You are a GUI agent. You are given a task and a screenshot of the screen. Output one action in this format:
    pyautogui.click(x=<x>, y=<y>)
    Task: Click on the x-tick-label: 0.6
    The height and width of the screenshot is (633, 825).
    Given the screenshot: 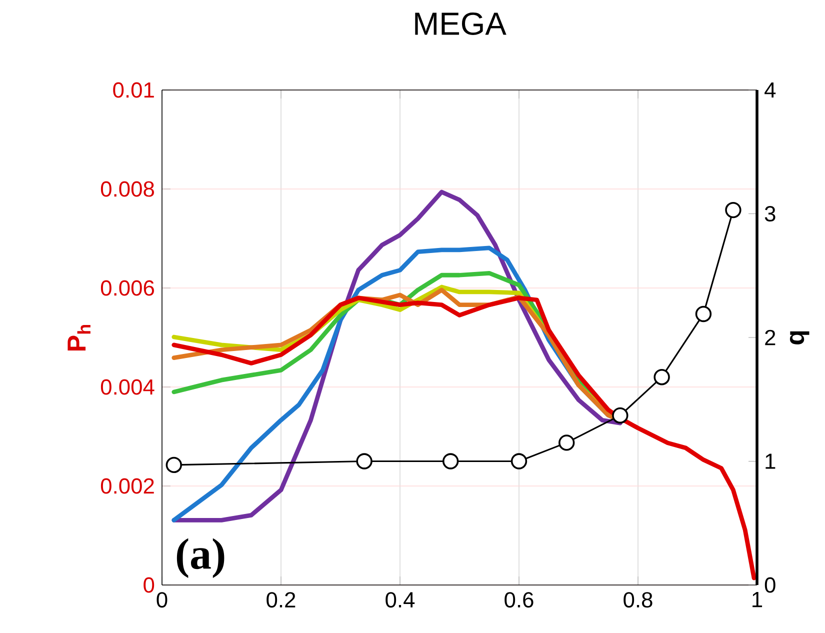 What is the action you would take?
    pyautogui.click(x=519, y=600)
    